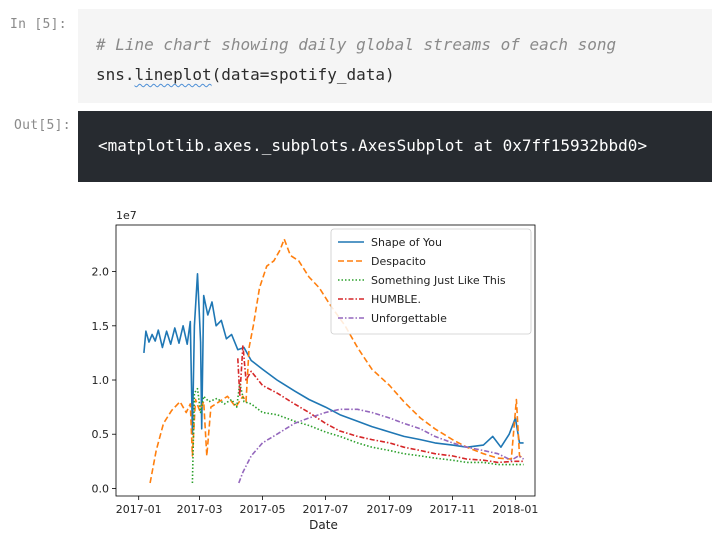  I want to click on y-tick-label: 0.5, so click(101, 434).